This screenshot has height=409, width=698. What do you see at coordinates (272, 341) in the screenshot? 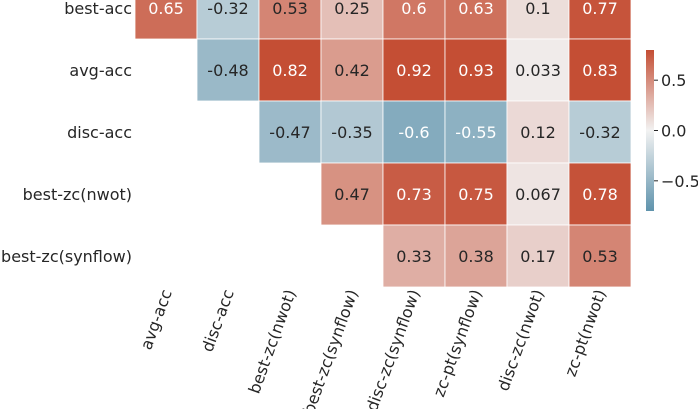
I see `column-label: best-zc(nwot)` at bounding box center [272, 341].